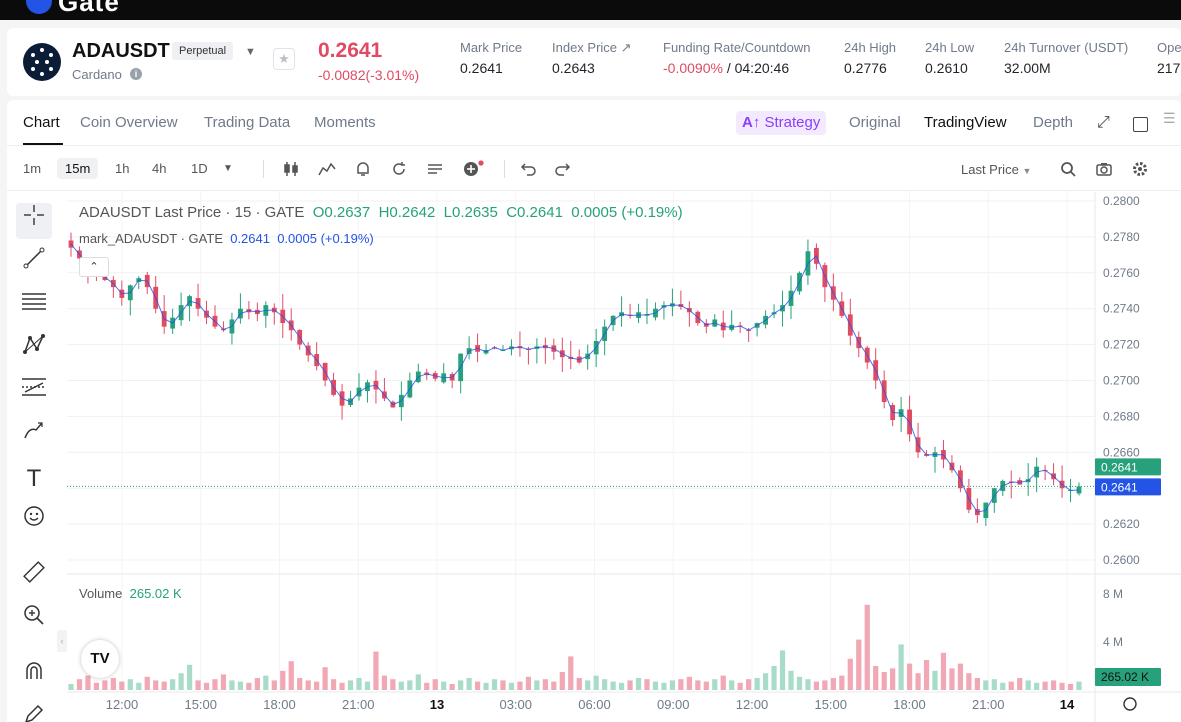  Describe the element at coordinates (291, 169) in the screenshot. I see `candle-type-icon` at that location.